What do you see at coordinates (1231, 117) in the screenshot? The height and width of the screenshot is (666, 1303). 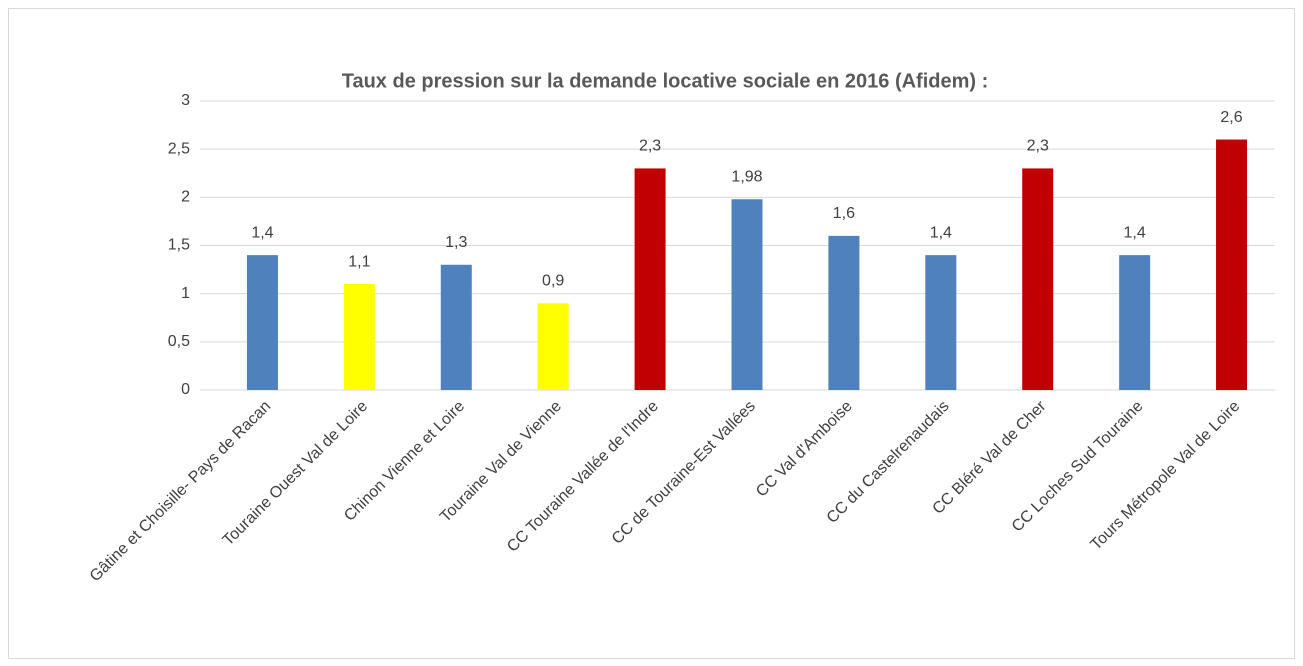 I see `value-label: 2,6` at bounding box center [1231, 117].